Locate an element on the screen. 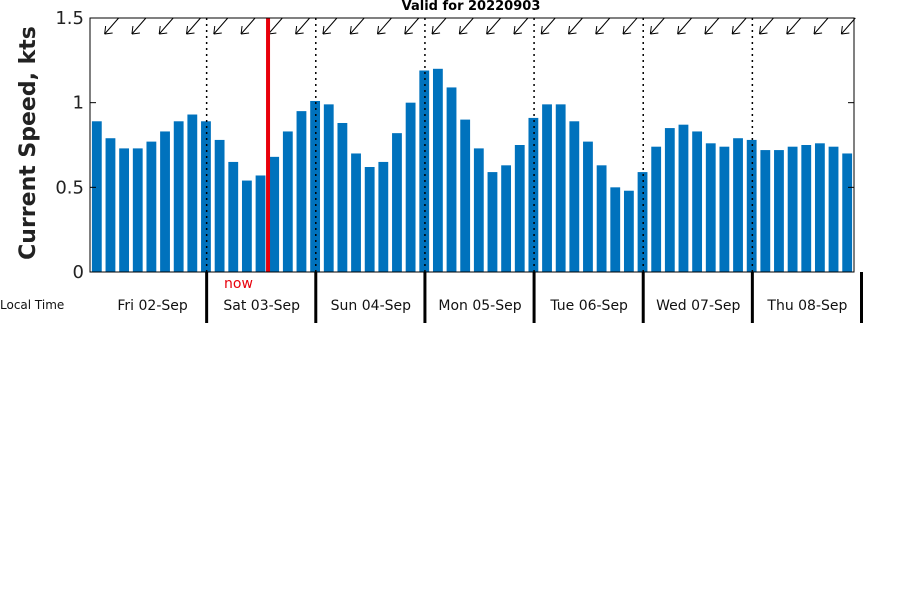 The image size is (900, 600). y-axis-label: Current Speed, kts is located at coordinates (28, 143).